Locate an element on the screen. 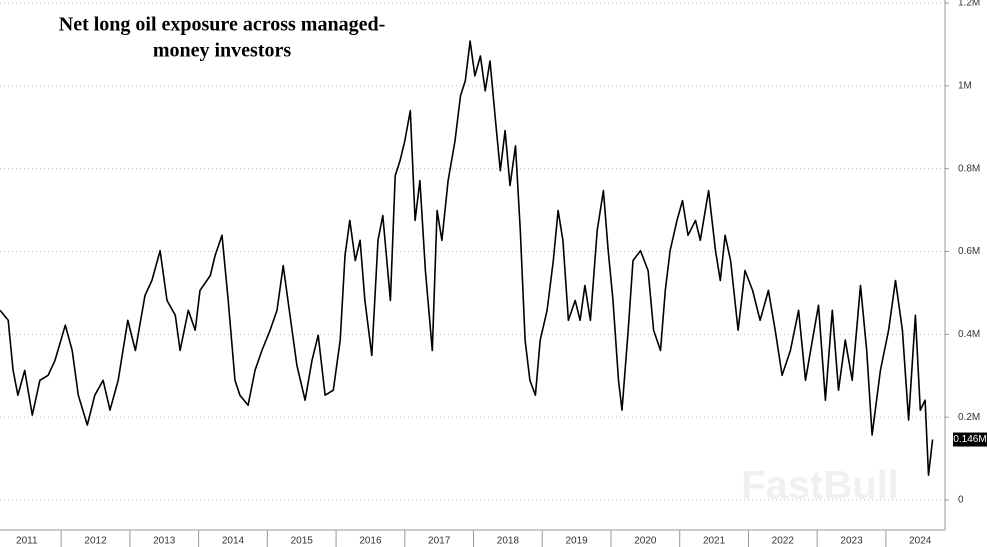 The height and width of the screenshot is (547, 987). x-tick-label: 2013 is located at coordinates (164, 541).